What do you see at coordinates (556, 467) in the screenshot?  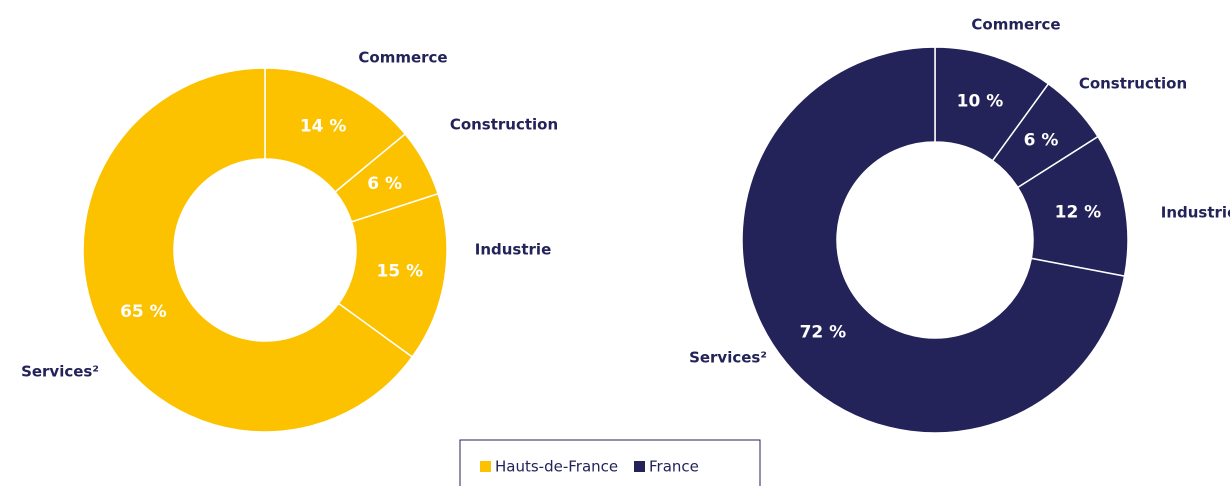 I see `legend-label: Hauts-de-France` at bounding box center [556, 467].